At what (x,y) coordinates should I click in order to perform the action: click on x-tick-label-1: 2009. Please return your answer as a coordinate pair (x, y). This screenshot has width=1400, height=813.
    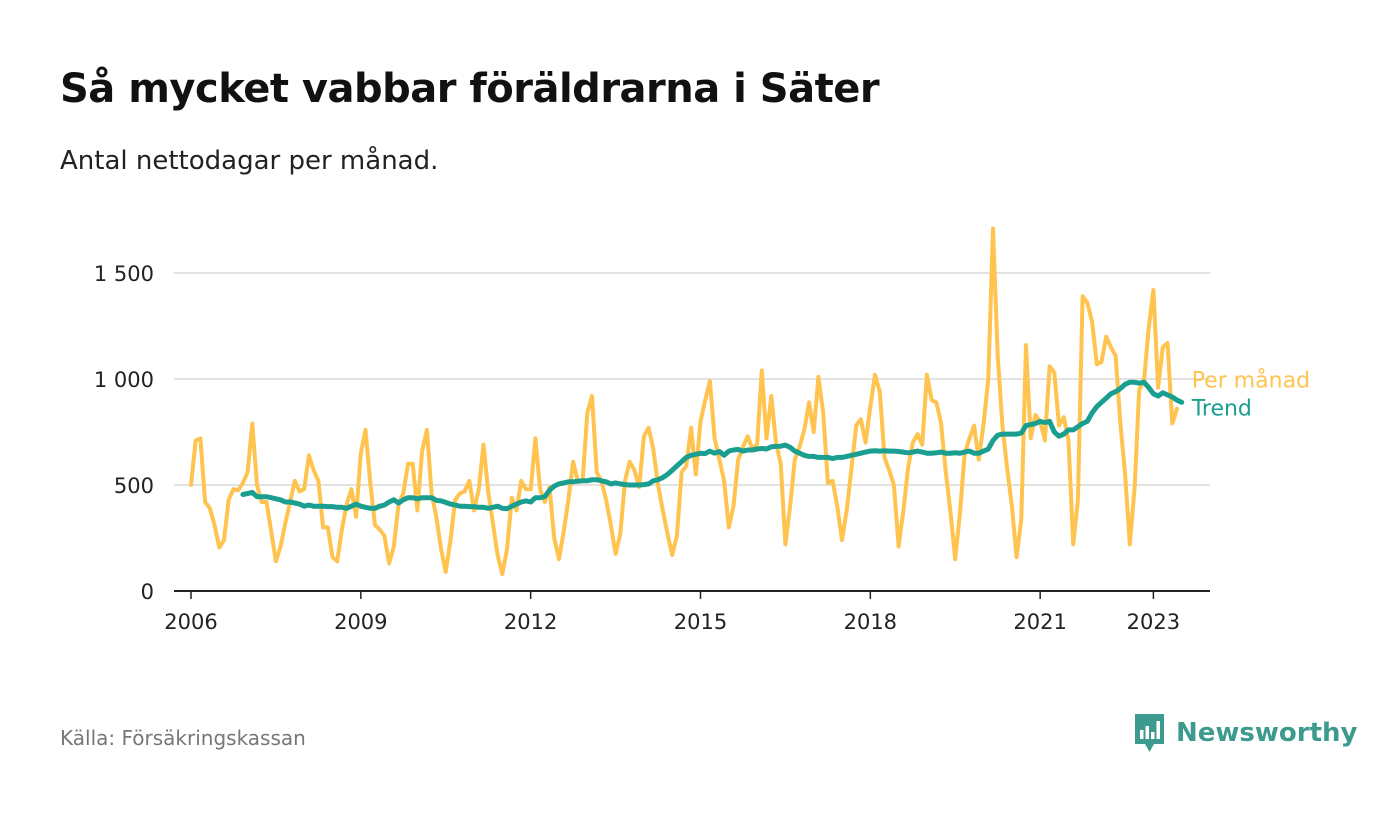
    Looking at the image, I should click on (360, 622).